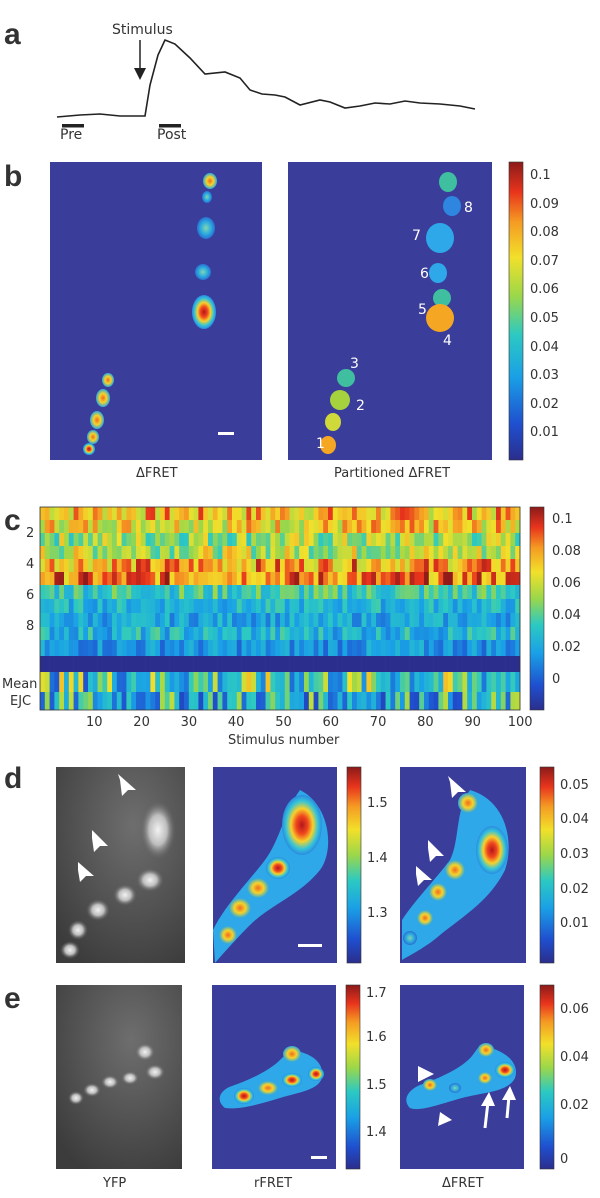 The image size is (600, 1198). I want to click on pre-bar, so click(73, 126).